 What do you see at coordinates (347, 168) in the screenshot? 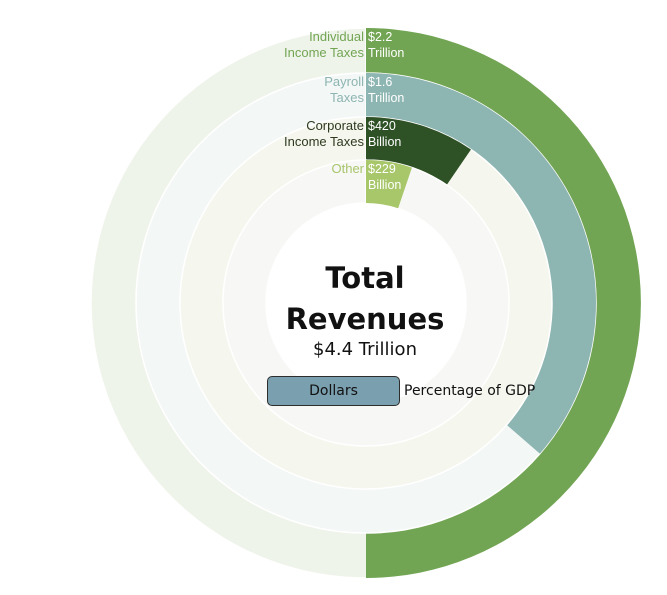
I see `other-label: Other` at bounding box center [347, 168].